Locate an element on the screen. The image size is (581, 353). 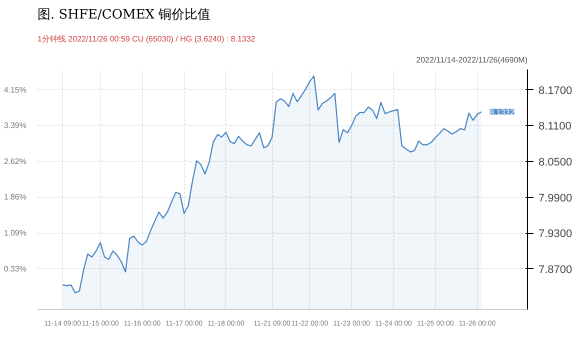
y2-tick-label: 4.15% is located at coordinates (15, 90).